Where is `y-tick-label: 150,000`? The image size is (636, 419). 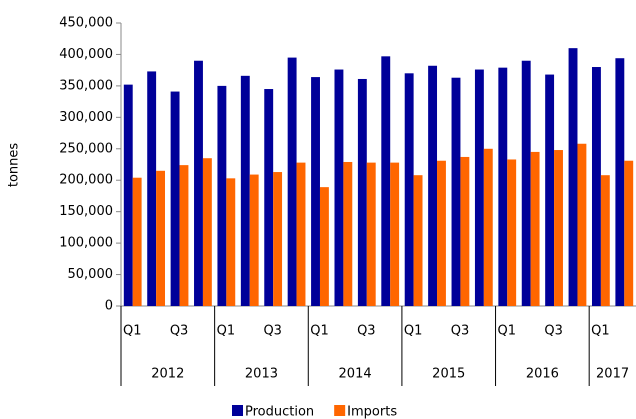
y-tick-label: 150,000 is located at coordinates (86, 211).